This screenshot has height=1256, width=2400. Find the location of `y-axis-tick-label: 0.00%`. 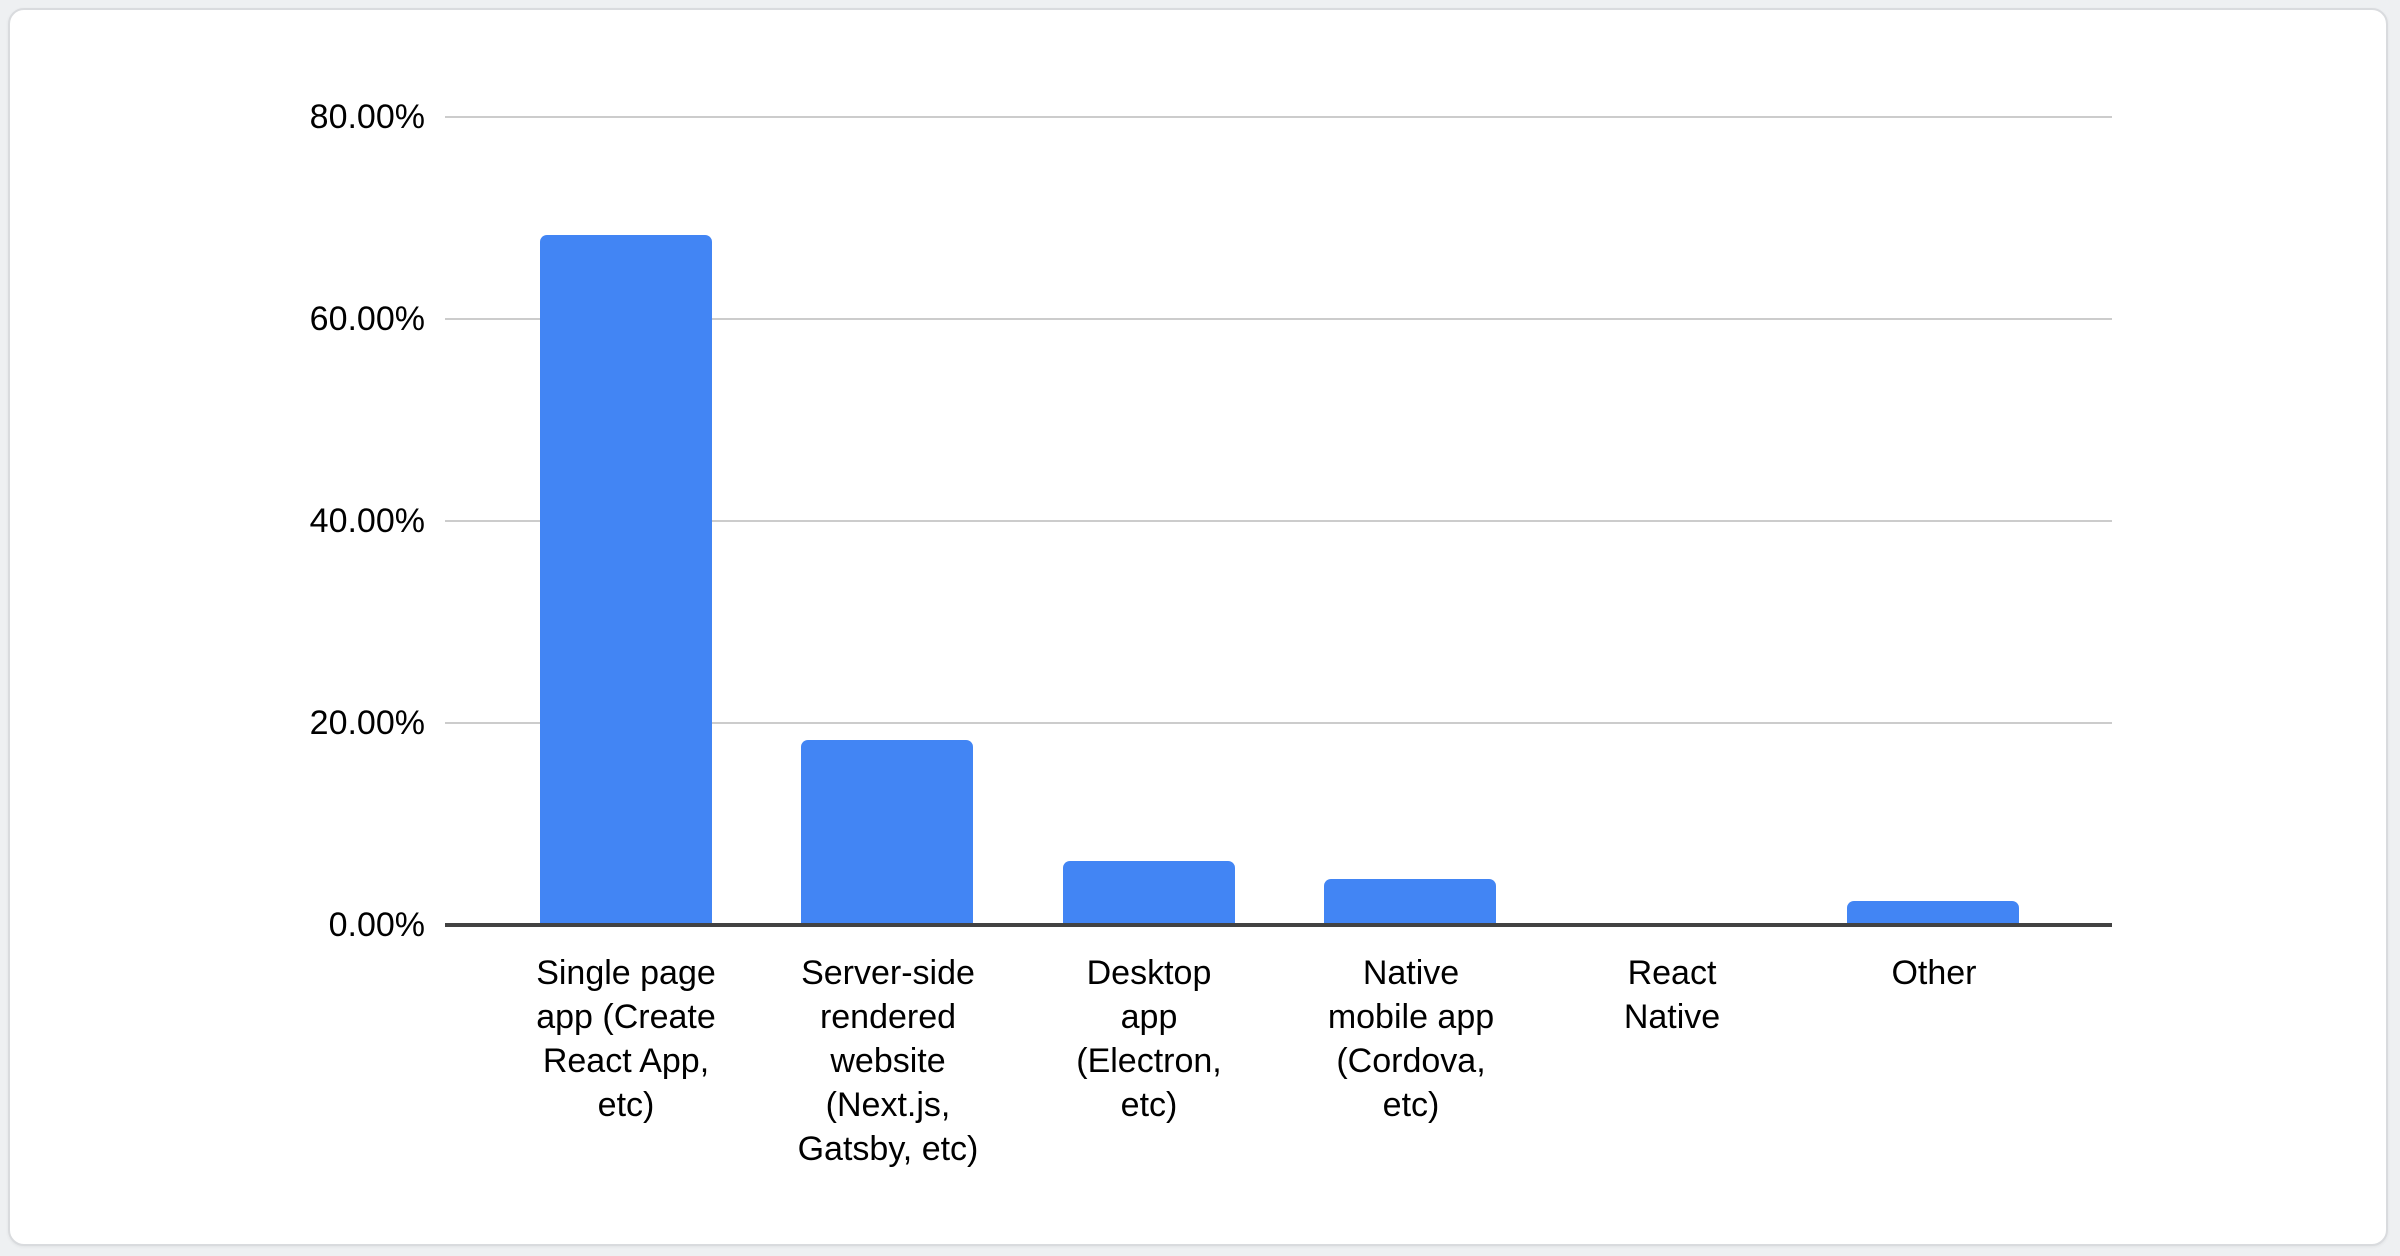

y-axis-tick-label: 0.00% is located at coordinates (376, 925).